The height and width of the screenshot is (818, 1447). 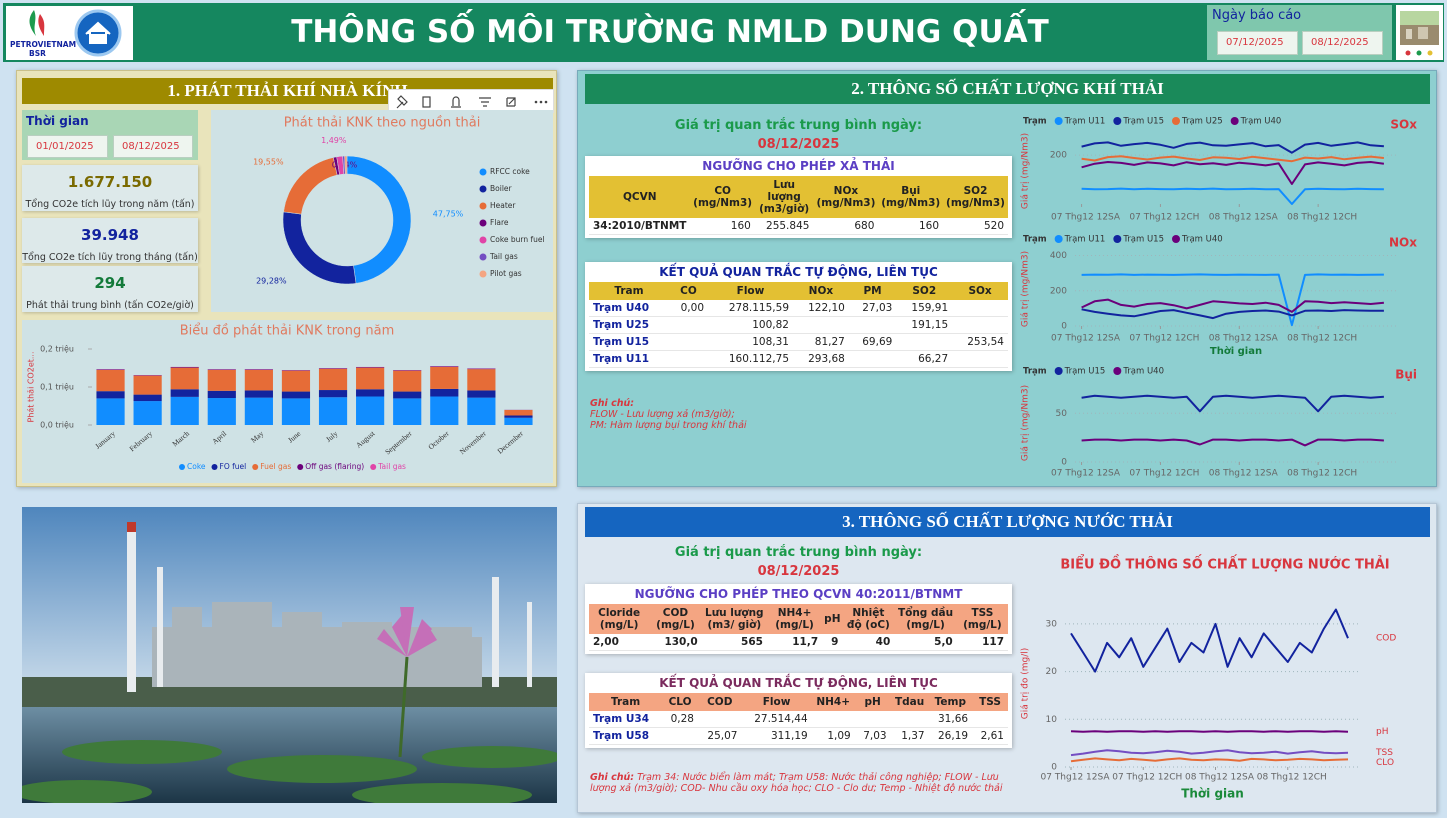 What do you see at coordinates (1382, 732) in the screenshot?
I see `series-label: pH` at bounding box center [1382, 732].